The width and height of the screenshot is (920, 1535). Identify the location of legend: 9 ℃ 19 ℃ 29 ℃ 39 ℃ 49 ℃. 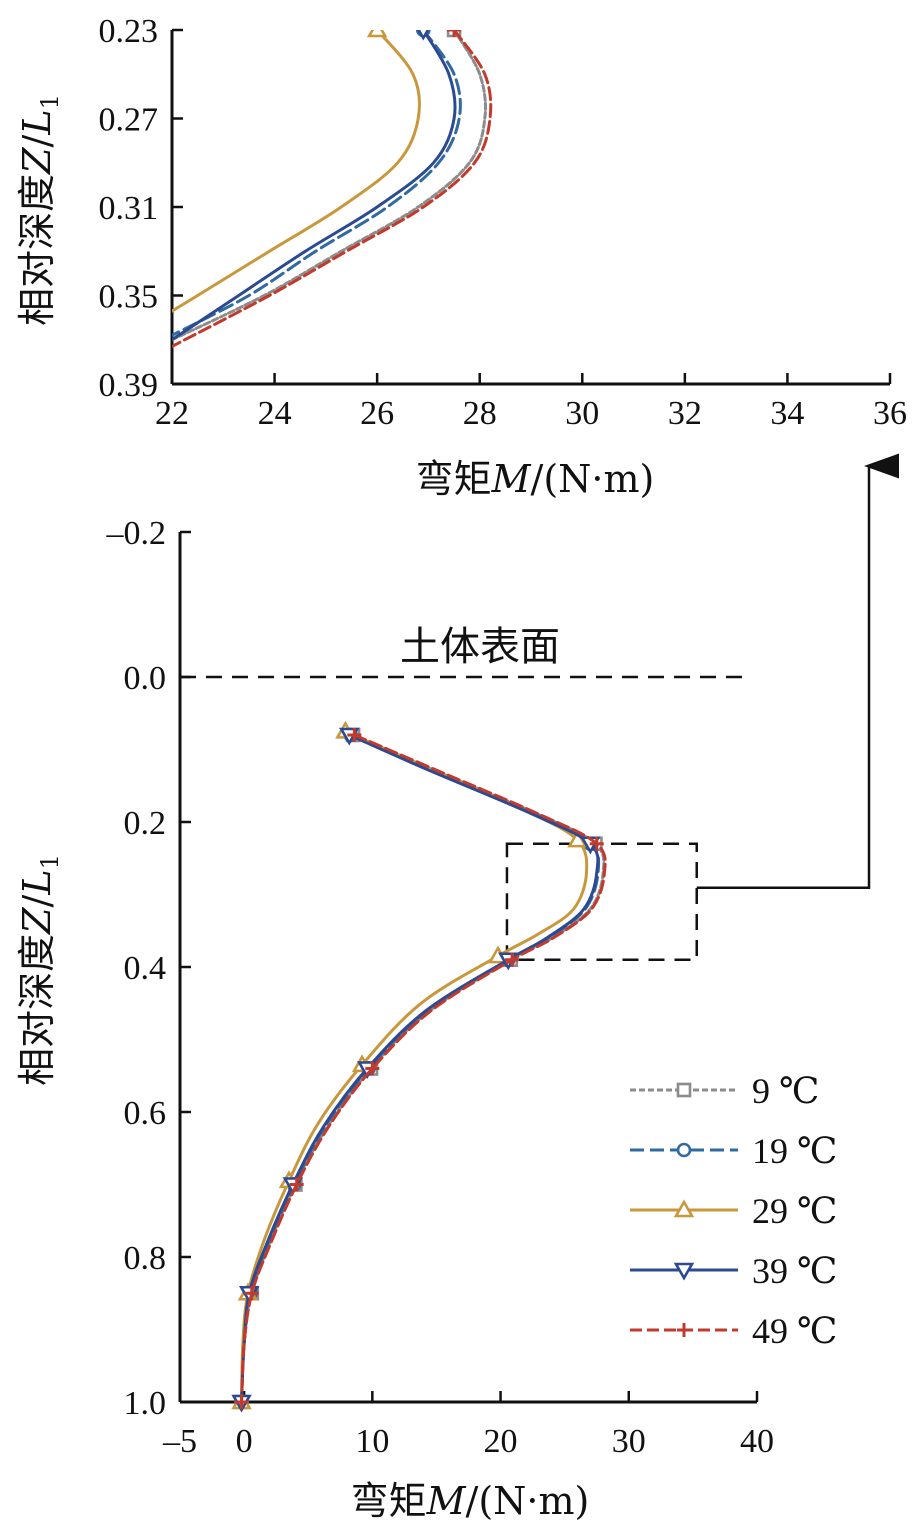
(733, 1211).